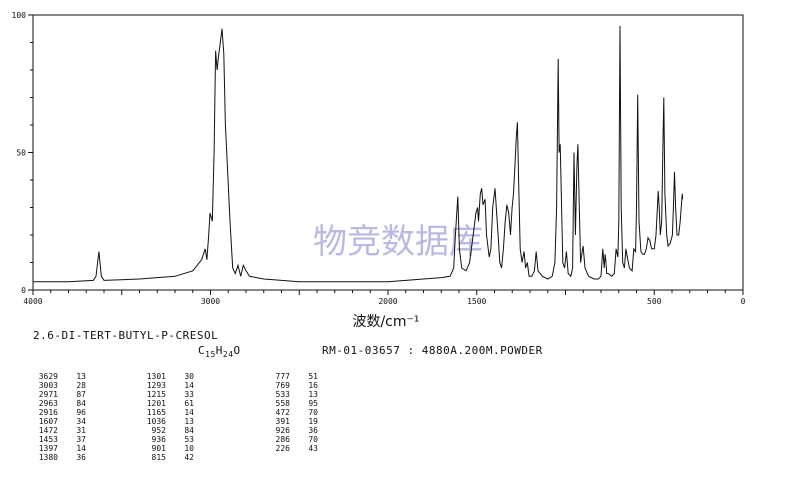 This screenshot has height=482, width=794. Describe the element at coordinates (81, 421) in the screenshot. I see `peak-intensity: 34` at that location.